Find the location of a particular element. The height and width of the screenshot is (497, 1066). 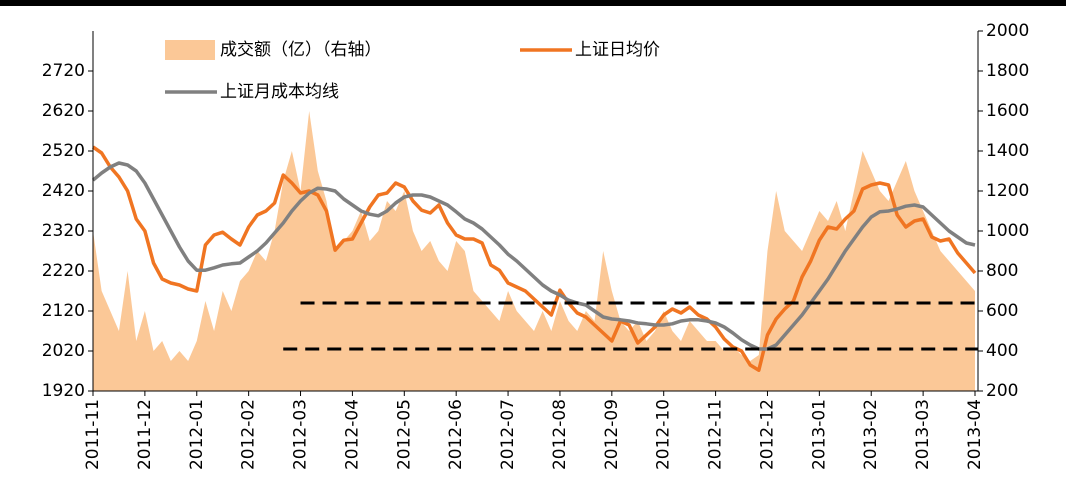

x-tick-label: 2012-02 is located at coordinates (249, 434).